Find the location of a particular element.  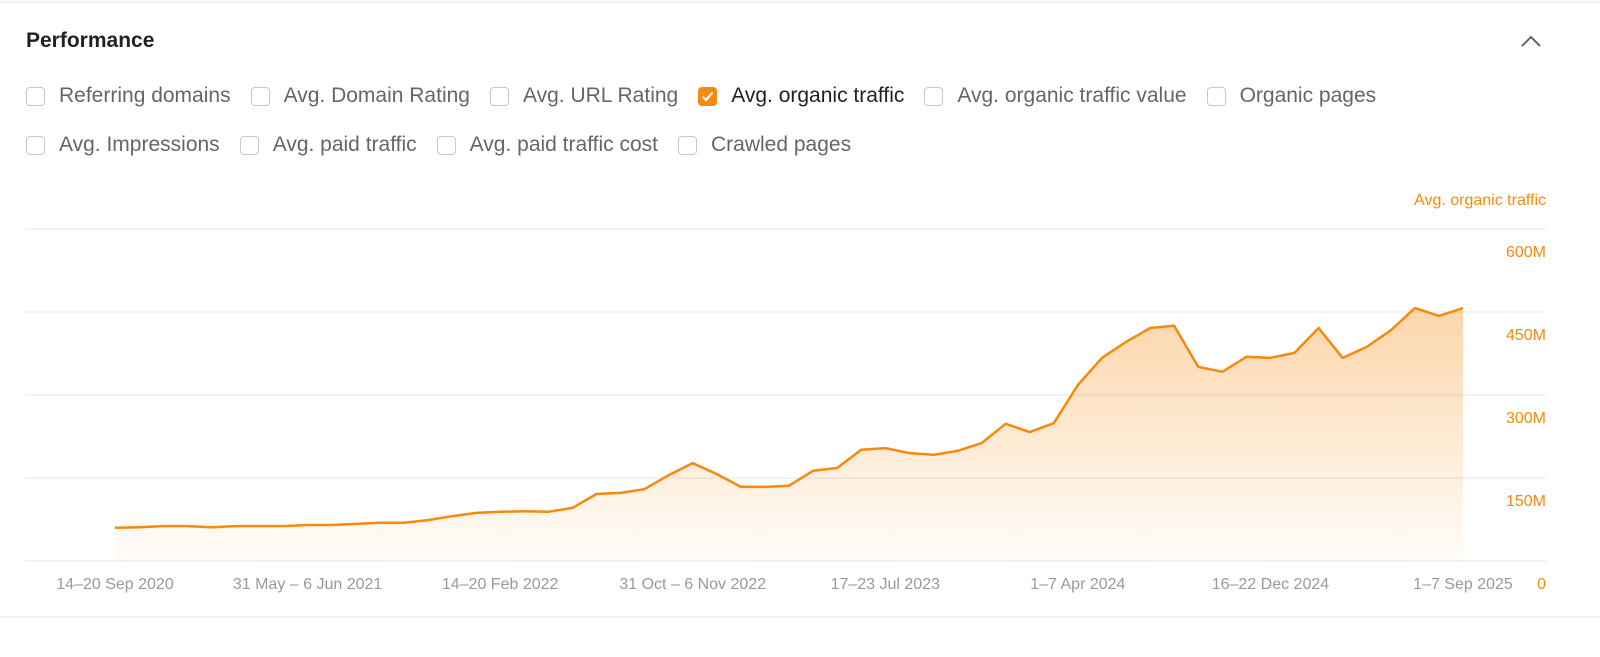

checkbox-label: Crawled pages is located at coordinates (781, 144).